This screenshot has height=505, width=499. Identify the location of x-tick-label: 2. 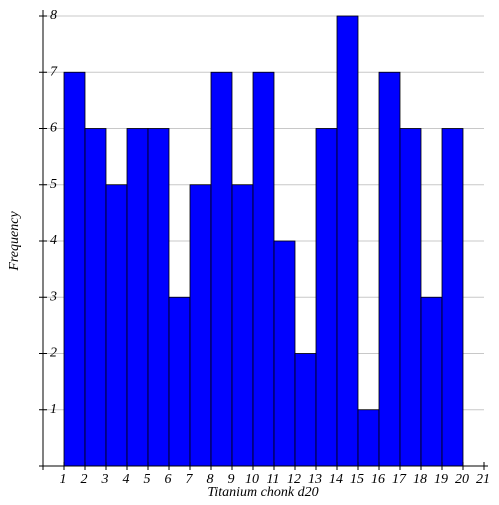
(84, 479).